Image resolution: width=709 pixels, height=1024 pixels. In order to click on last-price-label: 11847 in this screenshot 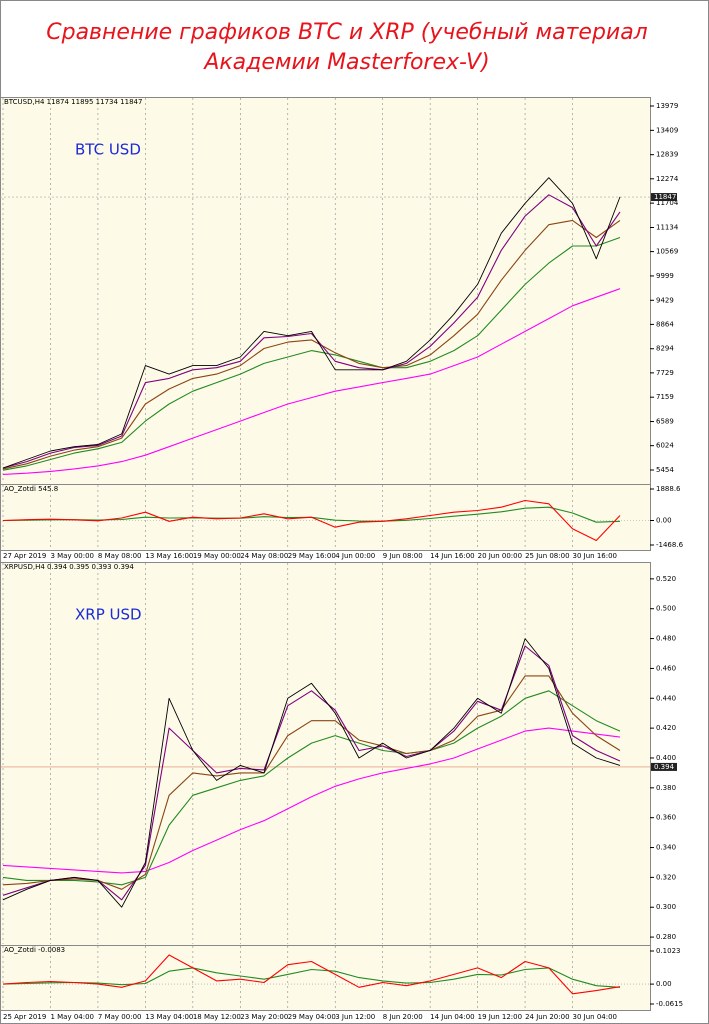, I will do `click(665, 197)`.